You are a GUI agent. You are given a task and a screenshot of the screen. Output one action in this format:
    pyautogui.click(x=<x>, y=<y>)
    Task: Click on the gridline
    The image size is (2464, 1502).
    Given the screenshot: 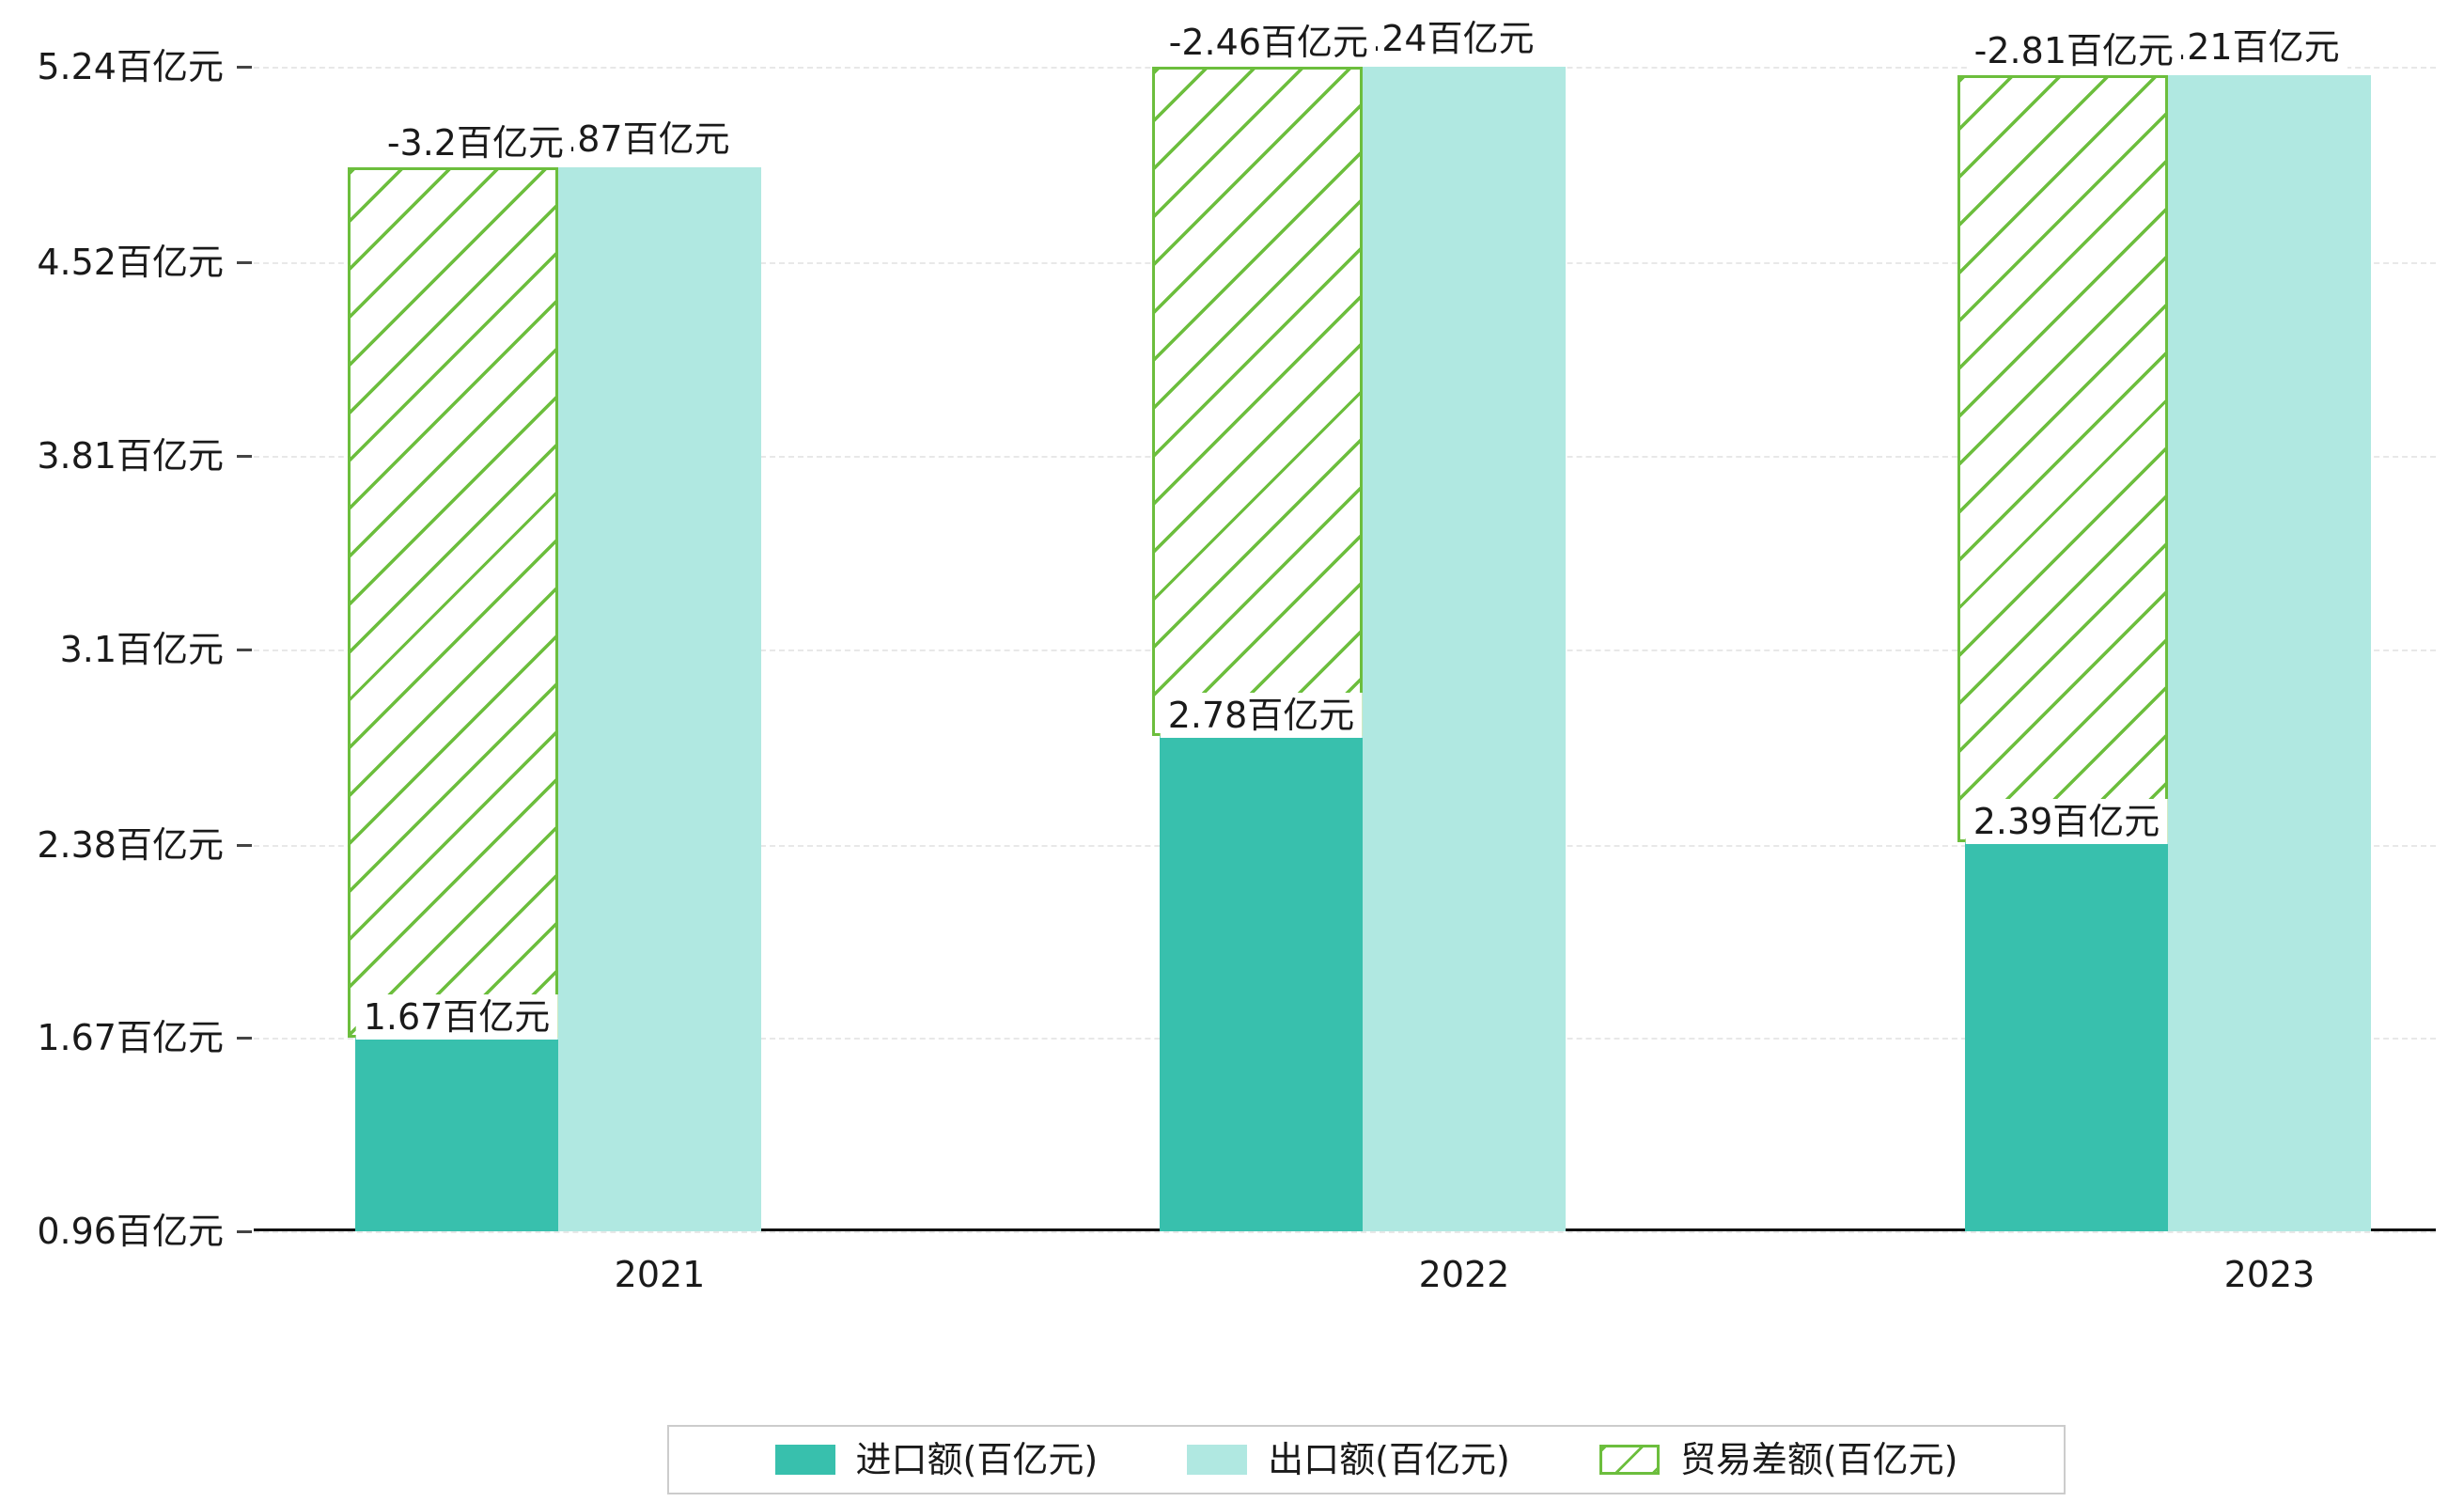 What is the action you would take?
    pyautogui.click(x=1345, y=1232)
    